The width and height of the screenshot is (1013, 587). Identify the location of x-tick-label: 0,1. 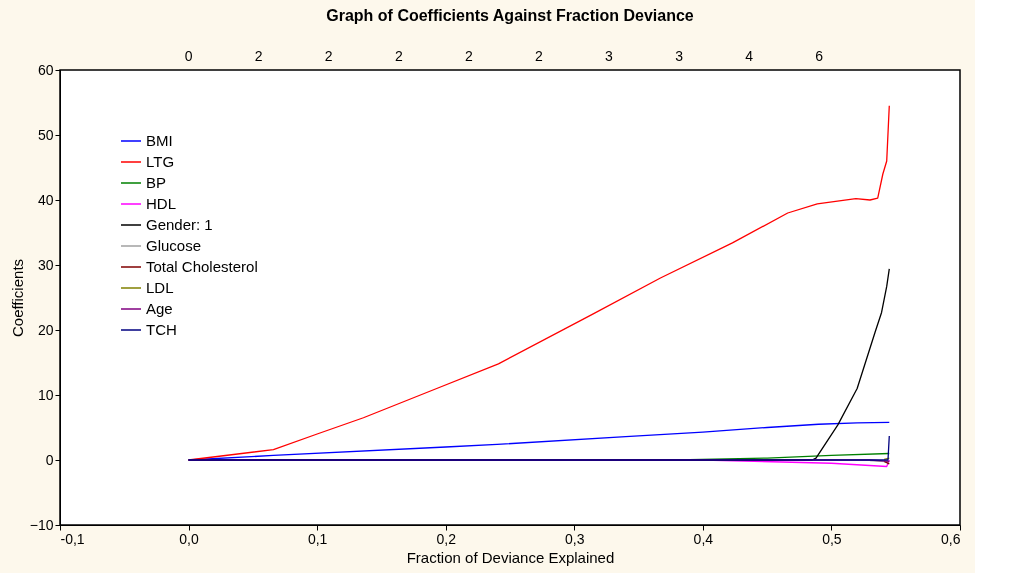
(317, 538).